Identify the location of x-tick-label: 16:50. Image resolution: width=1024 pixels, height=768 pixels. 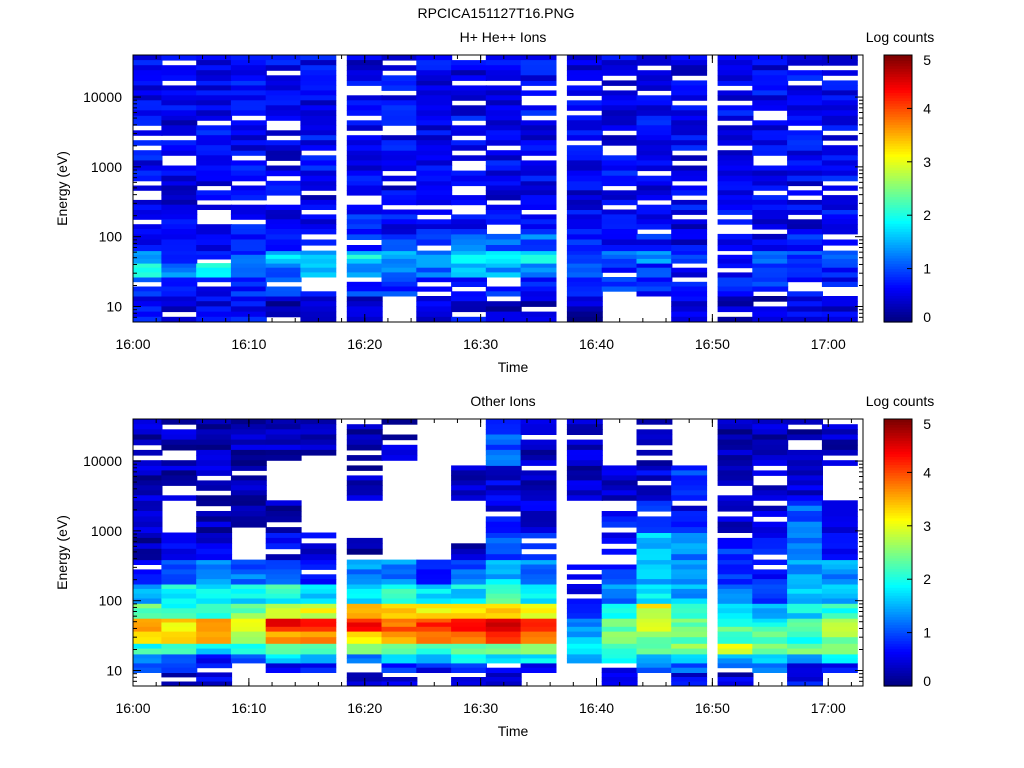
(712, 344).